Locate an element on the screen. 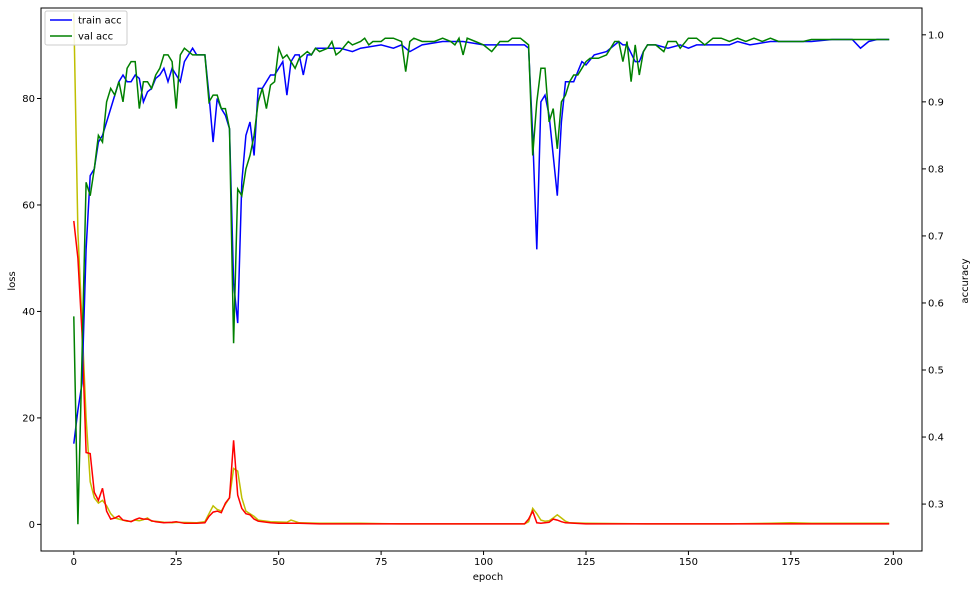 The width and height of the screenshot is (977, 589). x-tick-label: 75 is located at coordinates (381, 562).